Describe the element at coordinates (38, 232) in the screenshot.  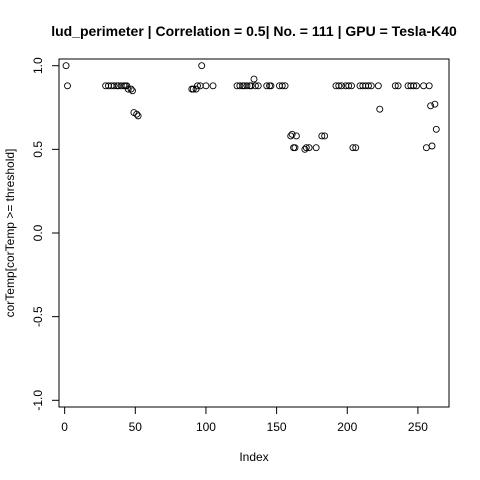
I see `y-tick-label: 0.0` at that location.